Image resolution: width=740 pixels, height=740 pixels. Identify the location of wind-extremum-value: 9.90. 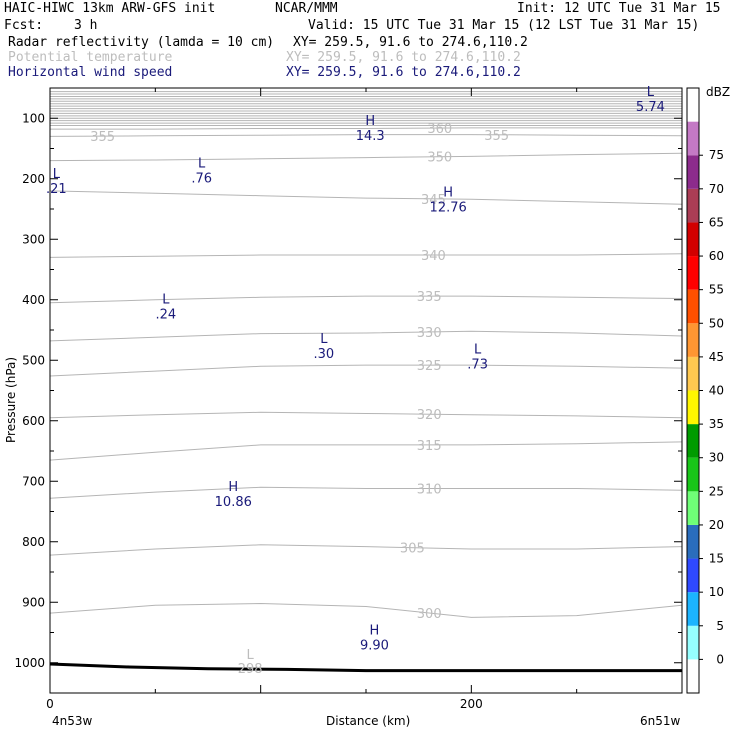
(374, 646).